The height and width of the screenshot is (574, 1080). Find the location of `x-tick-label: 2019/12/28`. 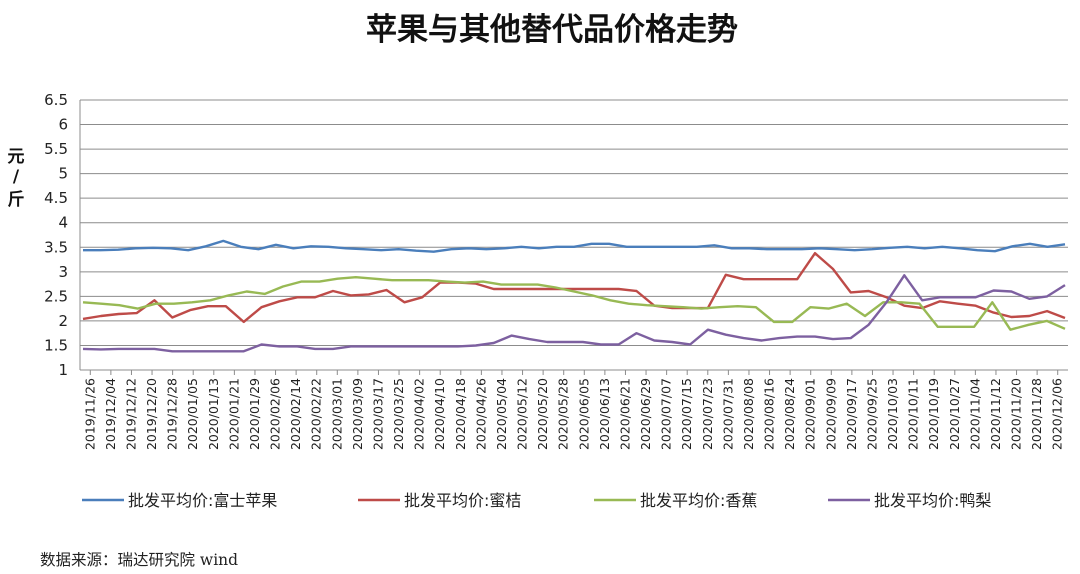

x-tick-label: 2019/12/28 is located at coordinates (172, 414).